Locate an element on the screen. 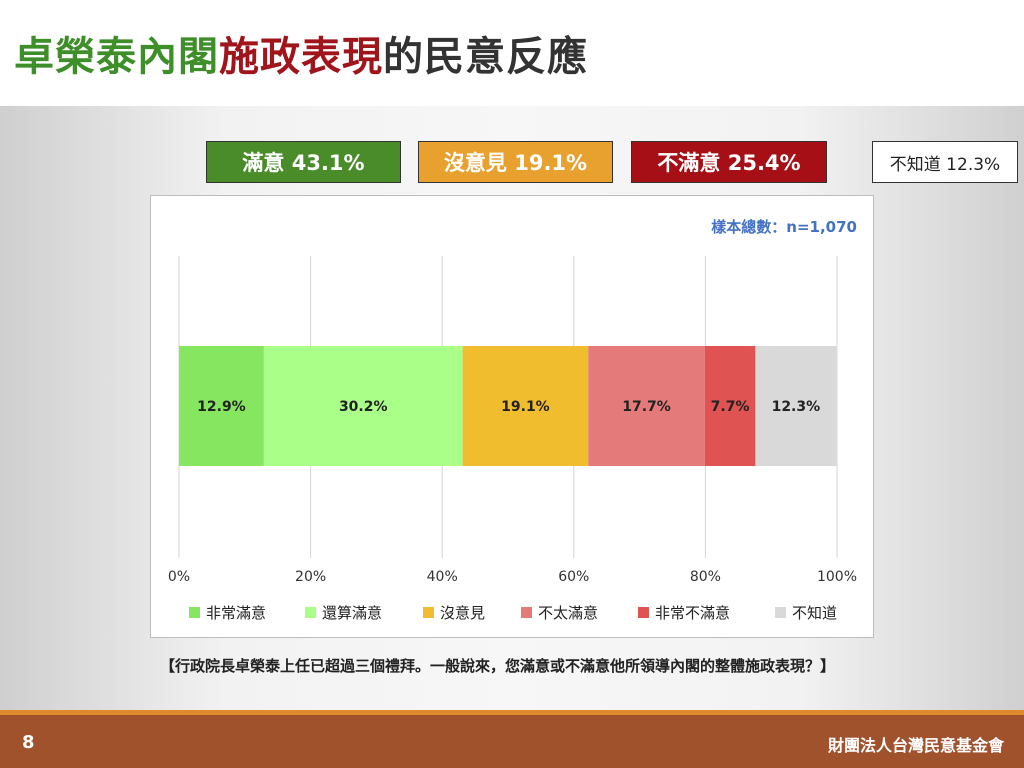 This screenshot has width=1024, height=768. x-tick-label: 100% is located at coordinates (837, 577).